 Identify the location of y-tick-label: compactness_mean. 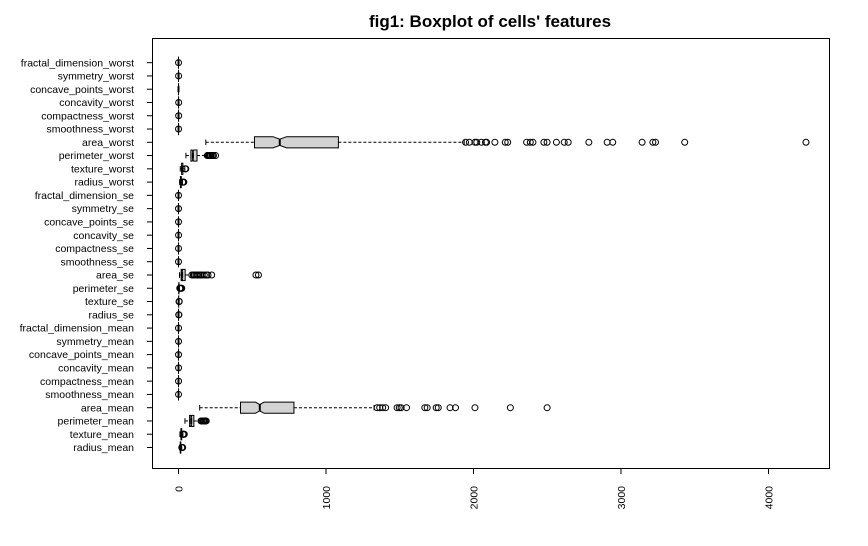
(87, 382).